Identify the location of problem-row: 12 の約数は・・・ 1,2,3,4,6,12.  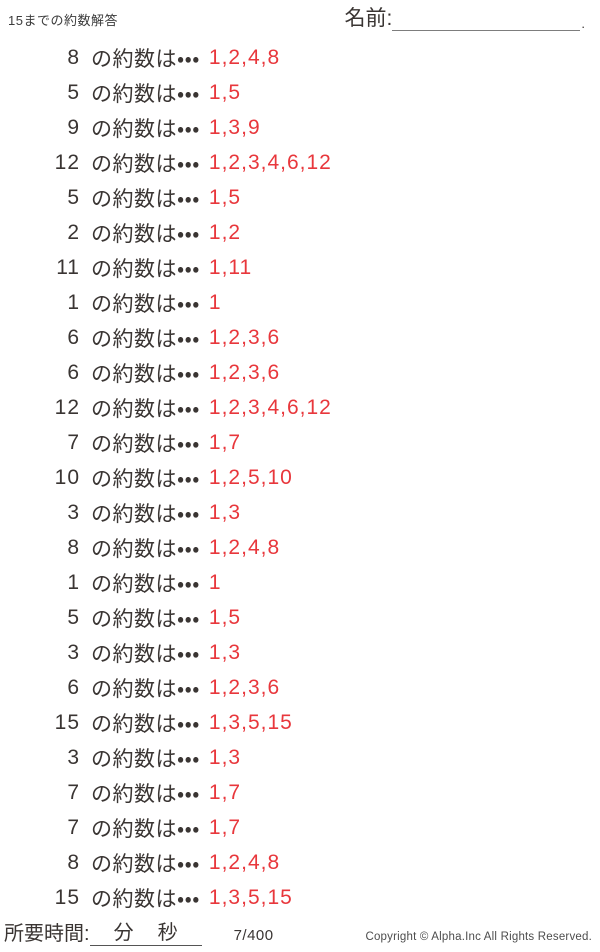
(300, 162).